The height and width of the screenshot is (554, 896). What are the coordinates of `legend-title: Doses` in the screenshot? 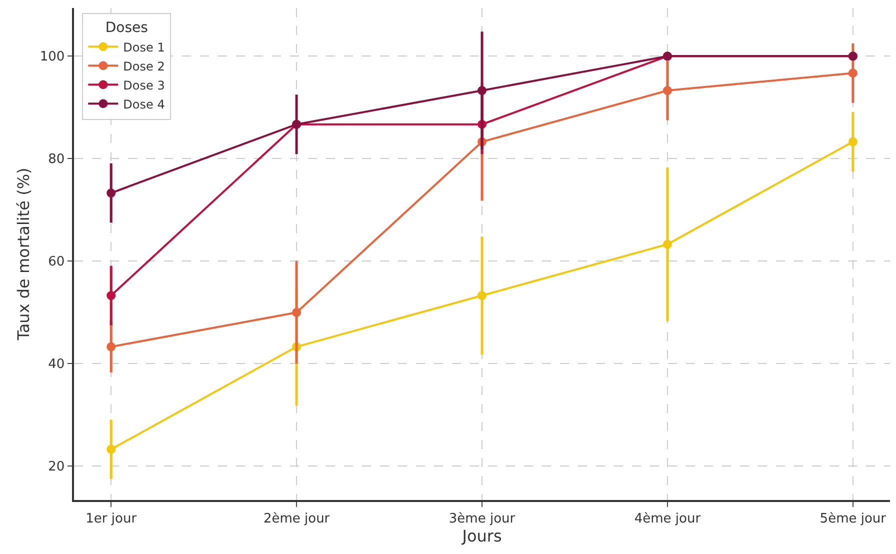 It's located at (126, 28).